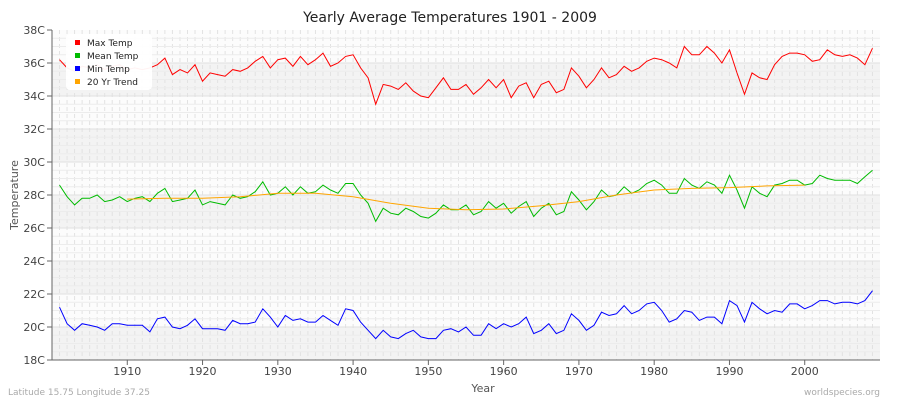  Describe the element at coordinates (34, 96) in the screenshot. I see `y-tick-label: 34C` at that location.